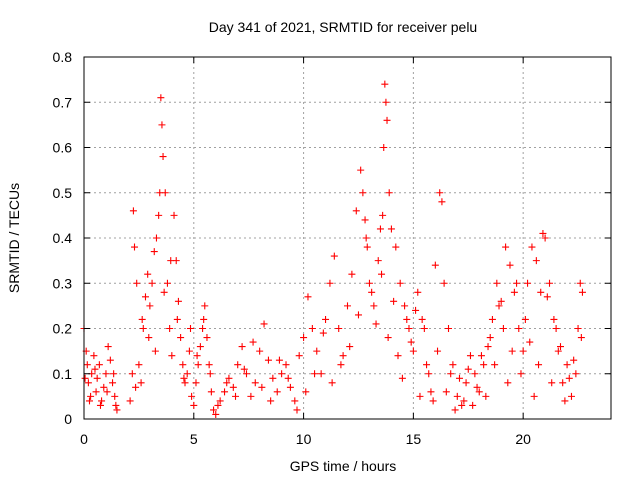  I want to click on y-tick-label: 0.7, so click(63, 102).